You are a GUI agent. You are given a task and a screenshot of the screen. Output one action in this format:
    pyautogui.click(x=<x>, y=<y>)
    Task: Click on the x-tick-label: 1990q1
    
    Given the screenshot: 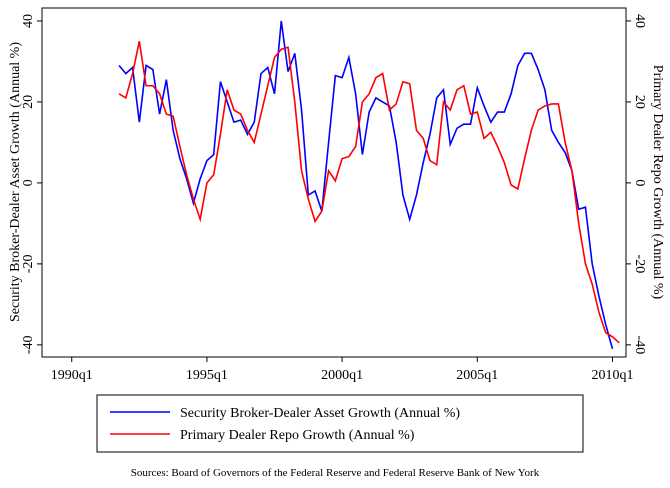 What is the action you would take?
    pyautogui.click(x=72, y=375)
    